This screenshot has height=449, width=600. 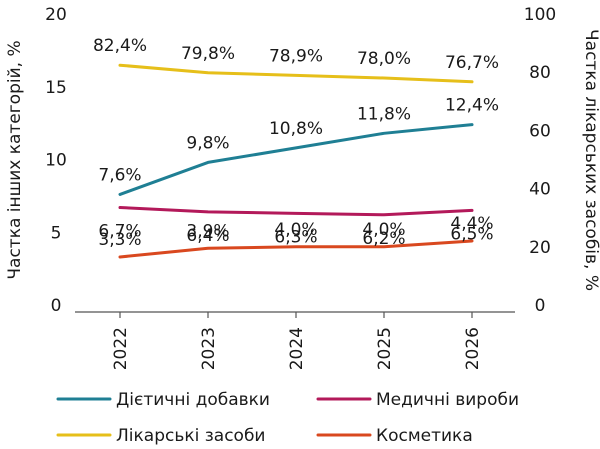 I want to click on x-tick-label: 2025, so click(x=385, y=348).